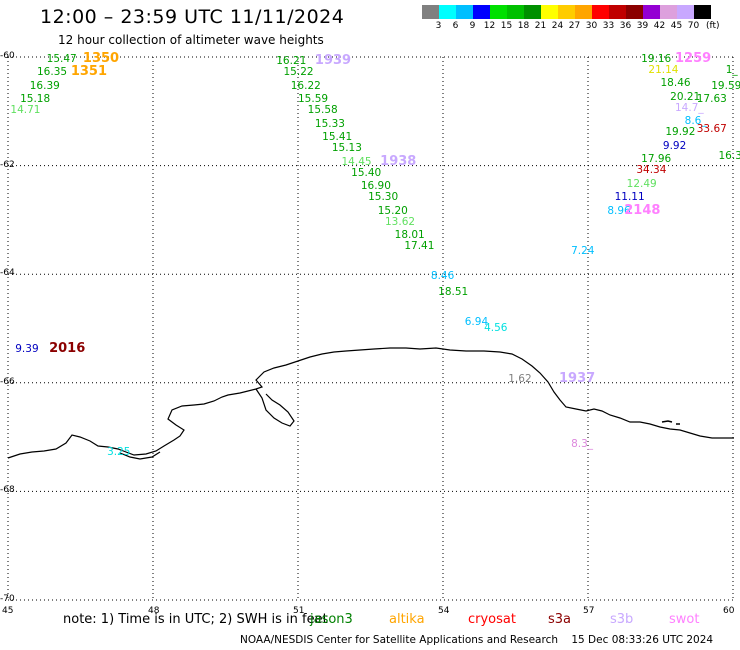  What do you see at coordinates (560, 619) in the screenshot?
I see `satellite-legend-item: s3a` at bounding box center [560, 619].